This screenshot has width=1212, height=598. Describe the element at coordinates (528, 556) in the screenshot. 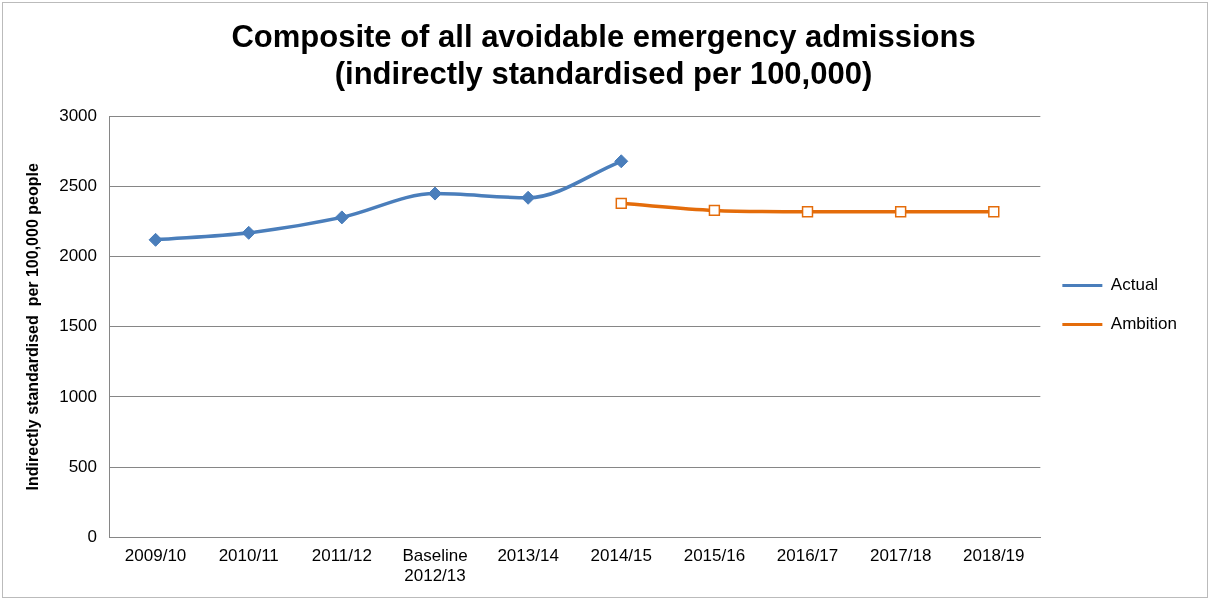

I see `x-tick-label: 2013/14` at that location.